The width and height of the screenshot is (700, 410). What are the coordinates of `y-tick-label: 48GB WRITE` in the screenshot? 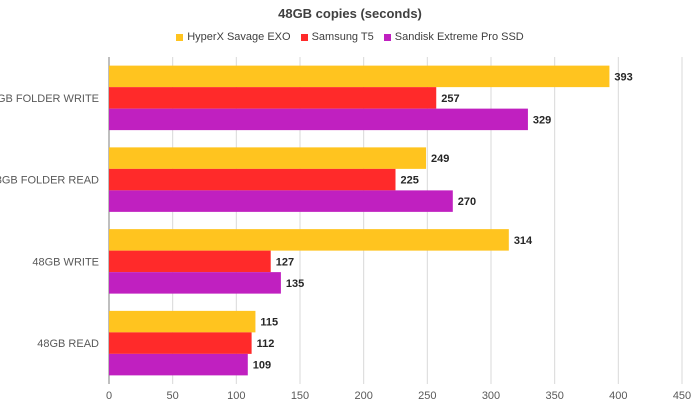 It's located at (65, 262).